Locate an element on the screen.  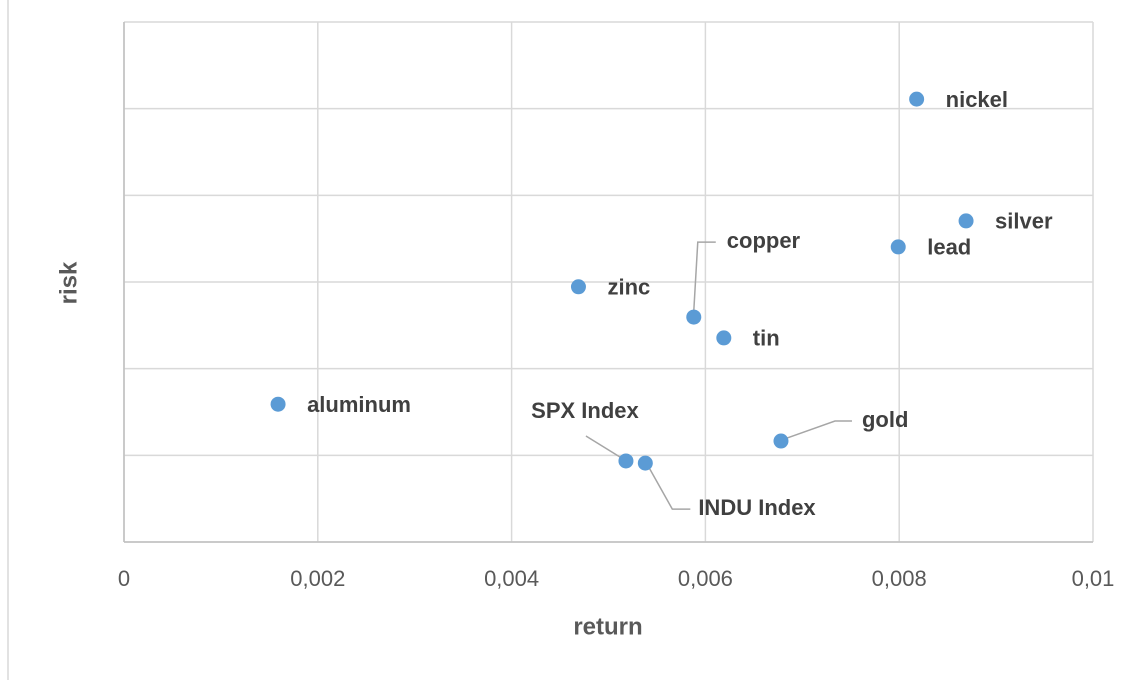
point-label: tin is located at coordinates (766, 338).